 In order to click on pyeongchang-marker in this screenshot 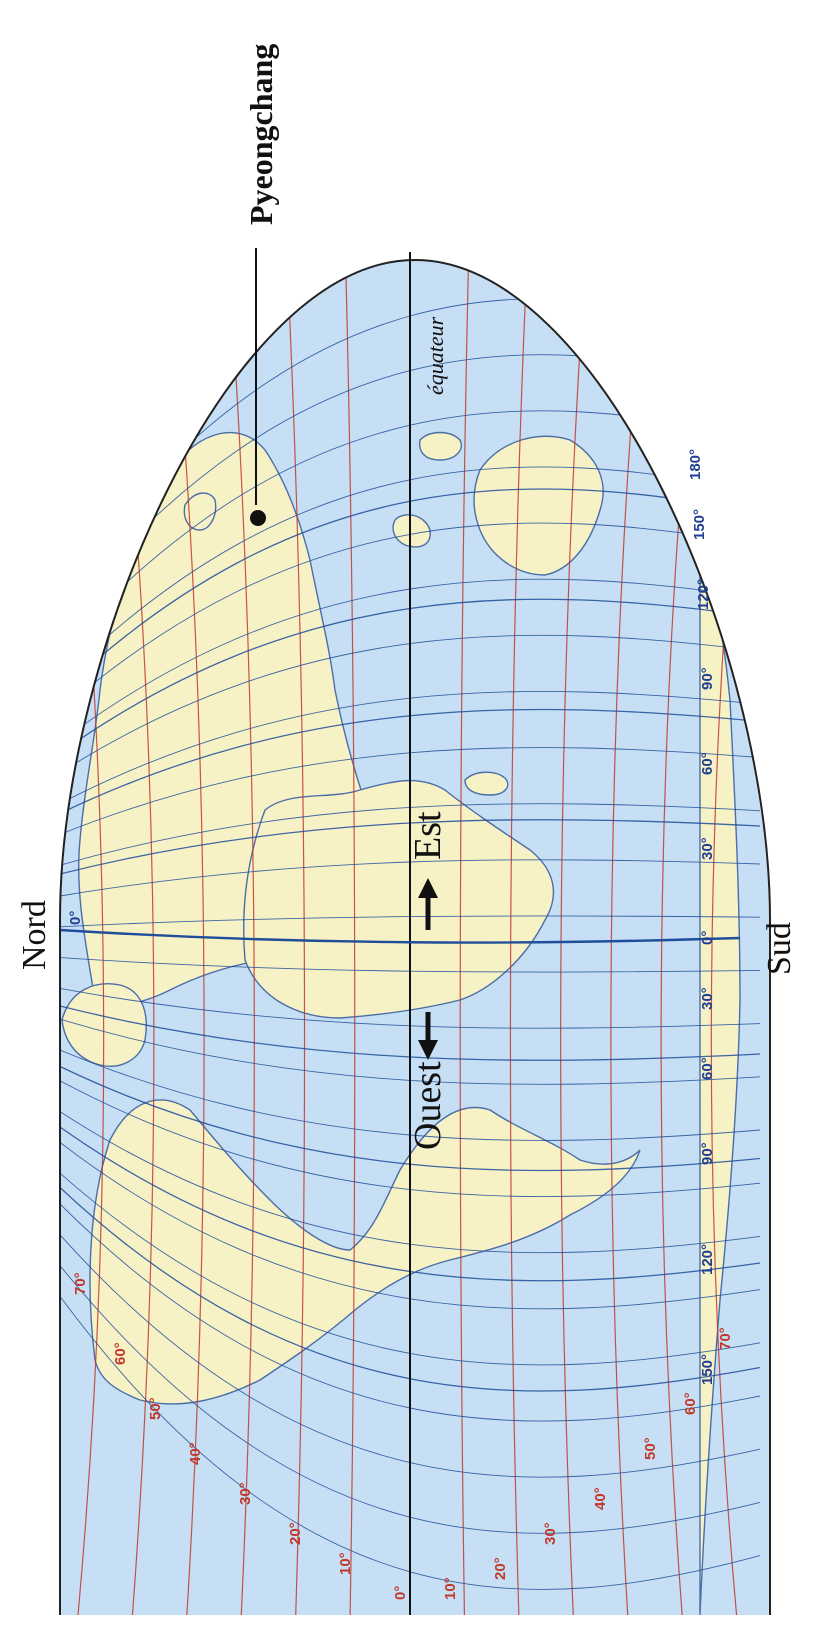, I will do `click(258, 518)`.